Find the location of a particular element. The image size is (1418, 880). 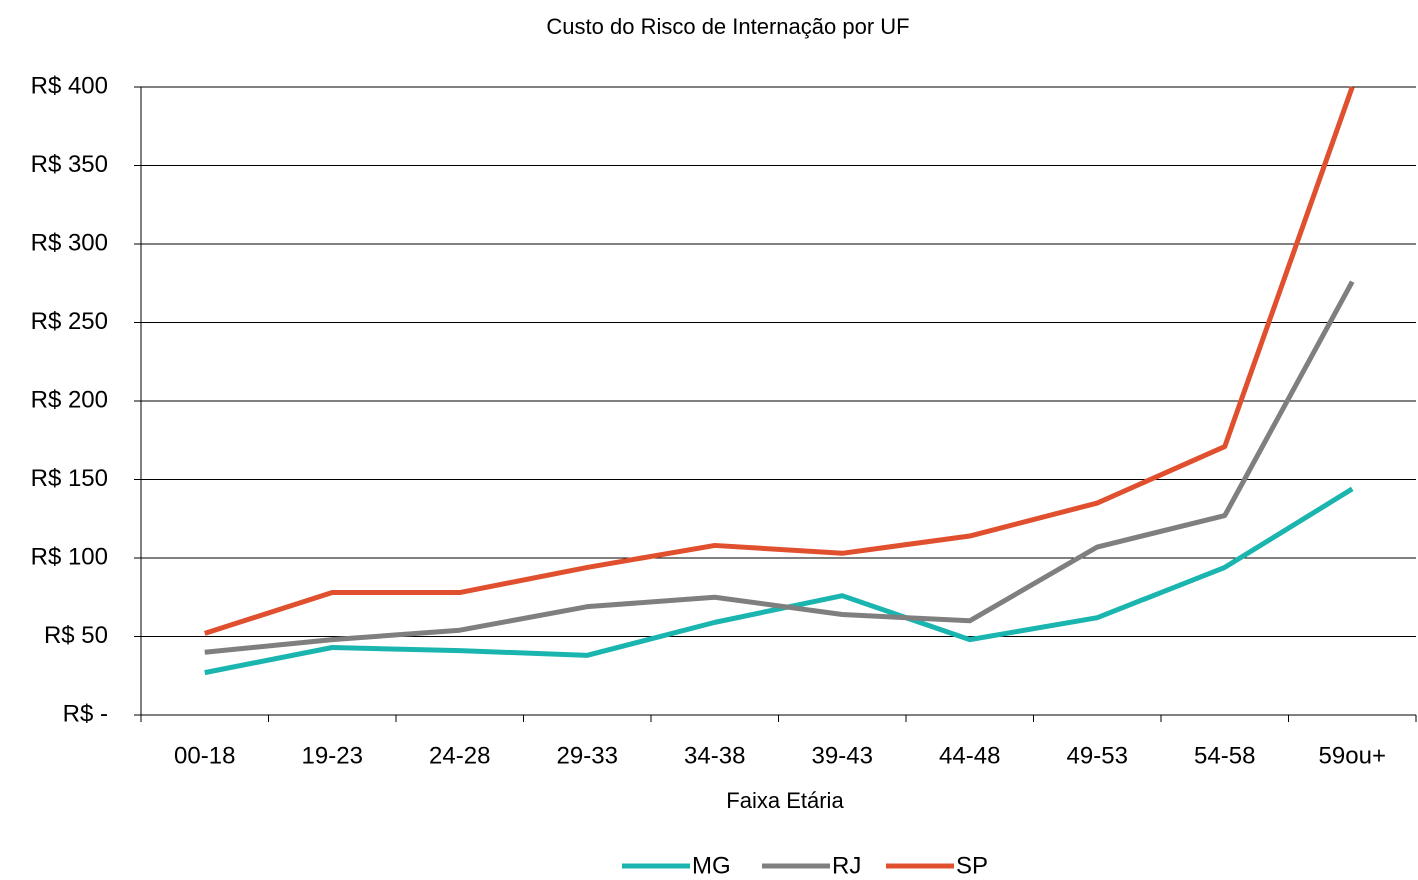

x-axis-label: Faixa Etária is located at coordinates (785, 800).